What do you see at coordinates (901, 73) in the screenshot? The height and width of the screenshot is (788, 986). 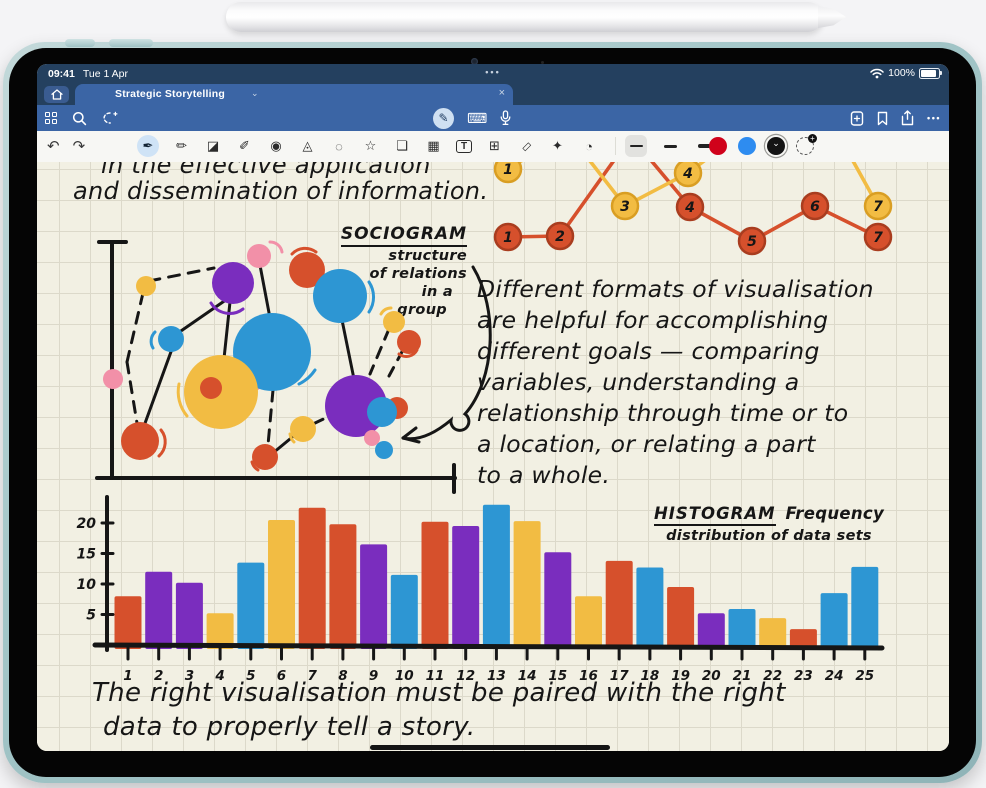 I see `battery-percent: 100%` at bounding box center [901, 73].